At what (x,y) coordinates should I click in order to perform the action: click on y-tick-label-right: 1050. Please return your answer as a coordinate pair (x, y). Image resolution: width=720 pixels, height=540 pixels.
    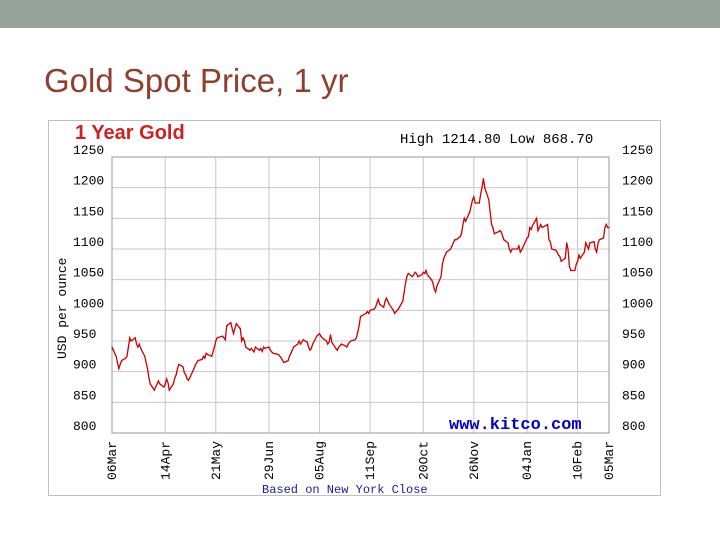
    Looking at the image, I should click on (637, 273).